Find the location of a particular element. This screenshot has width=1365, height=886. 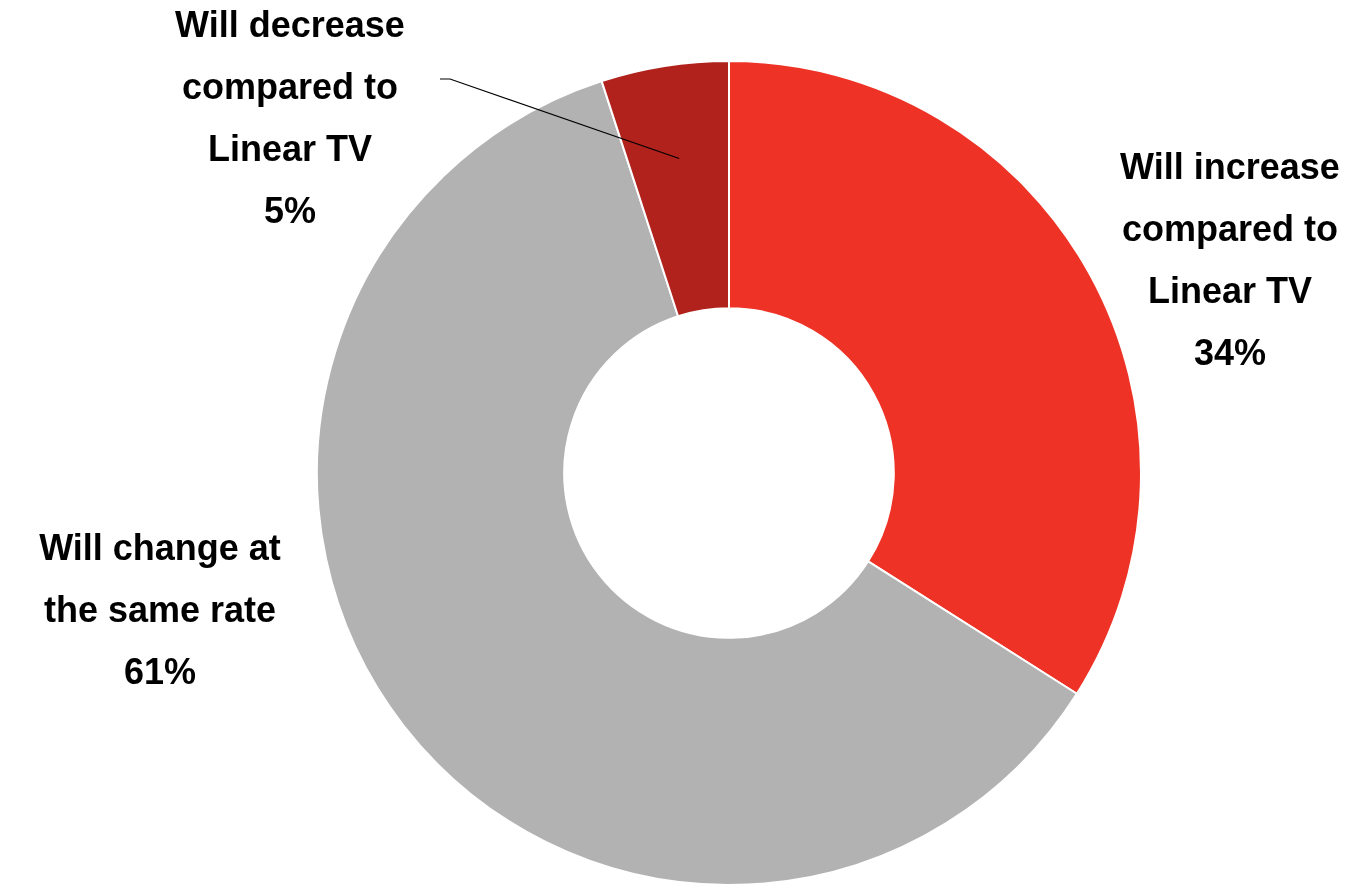

data-label: 34% is located at coordinates (1230, 352).